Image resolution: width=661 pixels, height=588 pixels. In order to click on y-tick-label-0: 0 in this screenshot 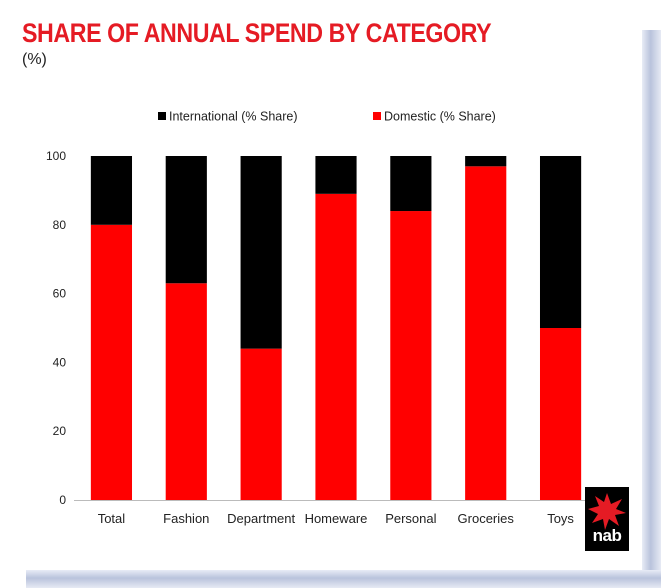, I will do `click(62, 500)`.